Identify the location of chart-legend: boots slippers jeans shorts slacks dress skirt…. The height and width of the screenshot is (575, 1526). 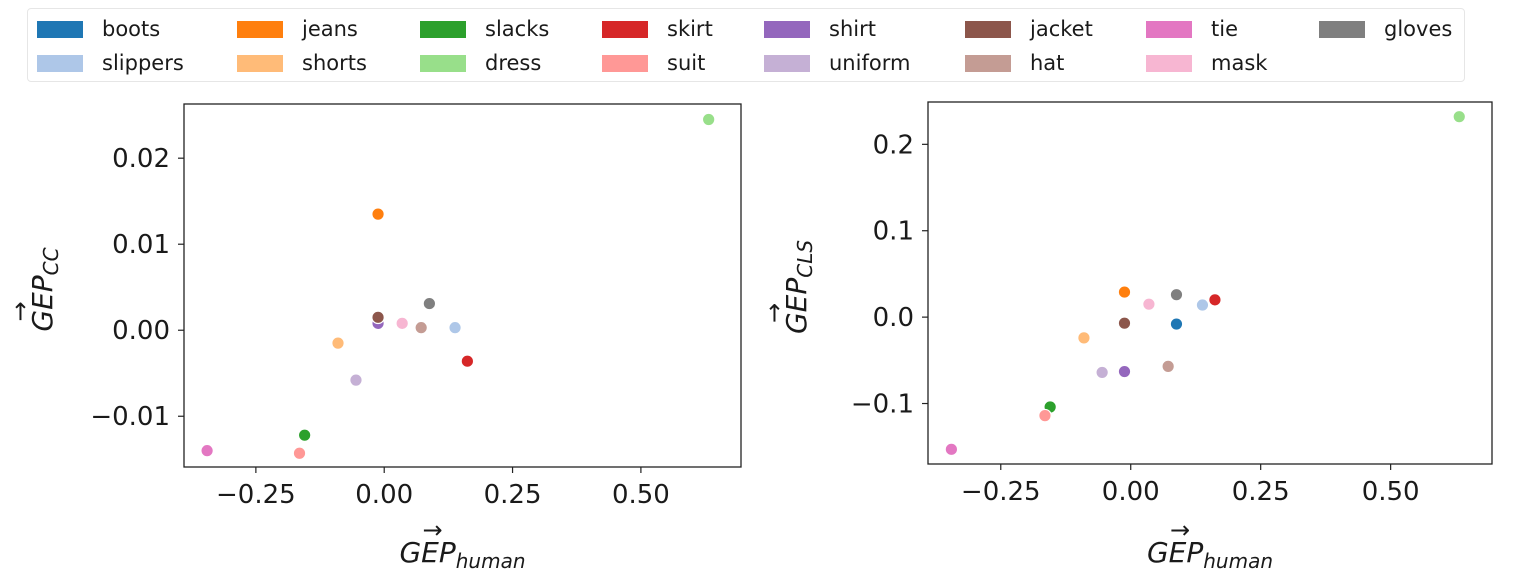
(746, 45).